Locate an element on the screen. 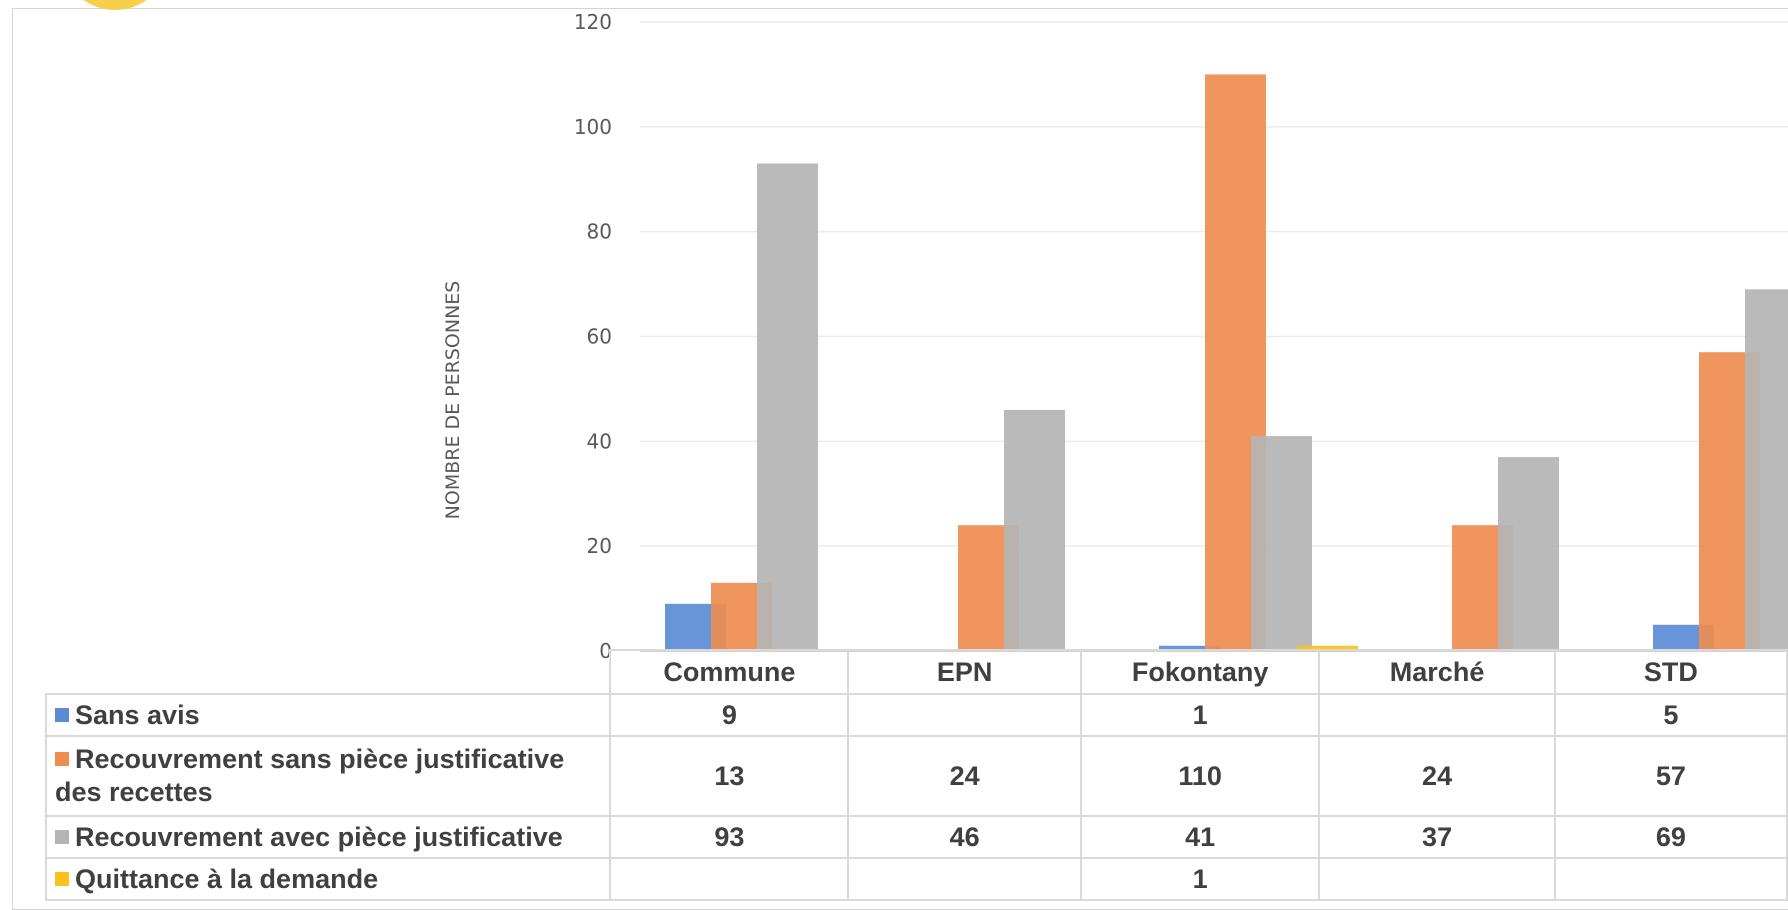 This screenshot has width=1788, height=910. y-axis-title: NOMBRE DE PERSONNES is located at coordinates (453, 400).